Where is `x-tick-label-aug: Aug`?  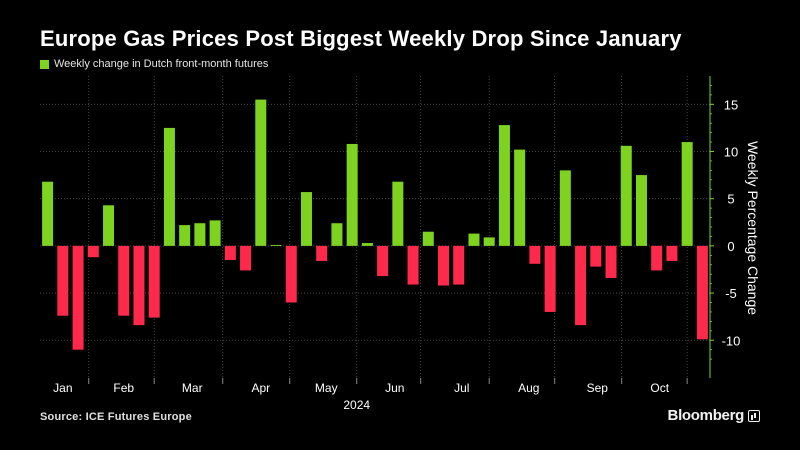
x-tick-label-aug: Aug is located at coordinates (528, 388).